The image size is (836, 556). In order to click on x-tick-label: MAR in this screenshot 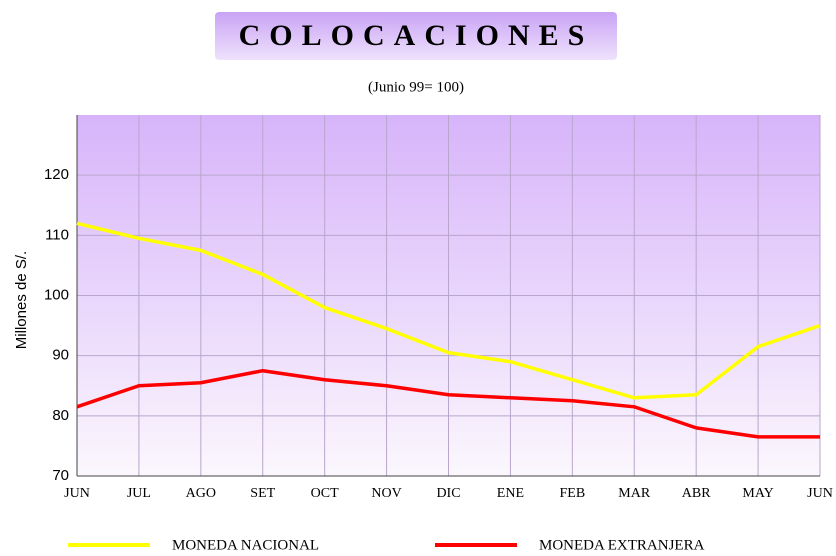, I will do `click(634, 493)`.